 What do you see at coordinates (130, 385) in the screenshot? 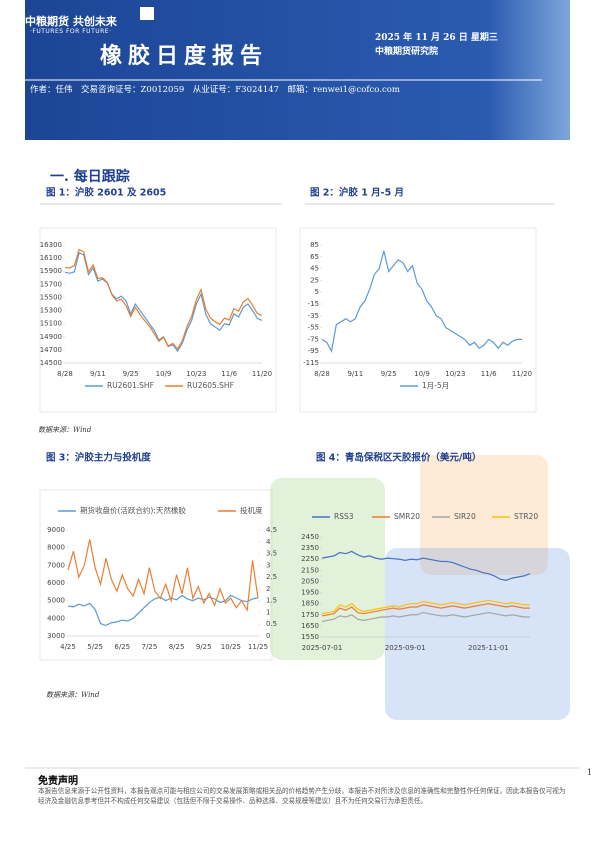
I see `legend-label: RU2601.SHF` at bounding box center [130, 385].